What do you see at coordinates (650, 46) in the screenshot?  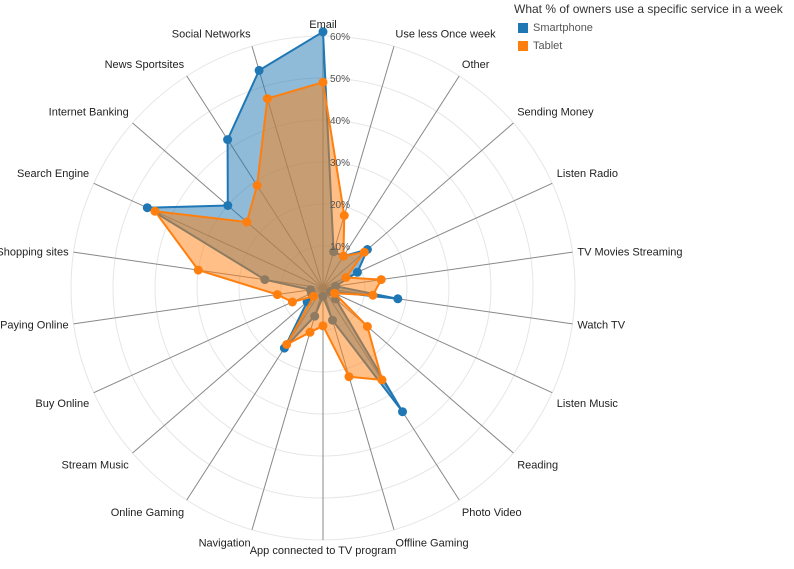 I see `legend-item-tablet: Tablet` at bounding box center [650, 46].